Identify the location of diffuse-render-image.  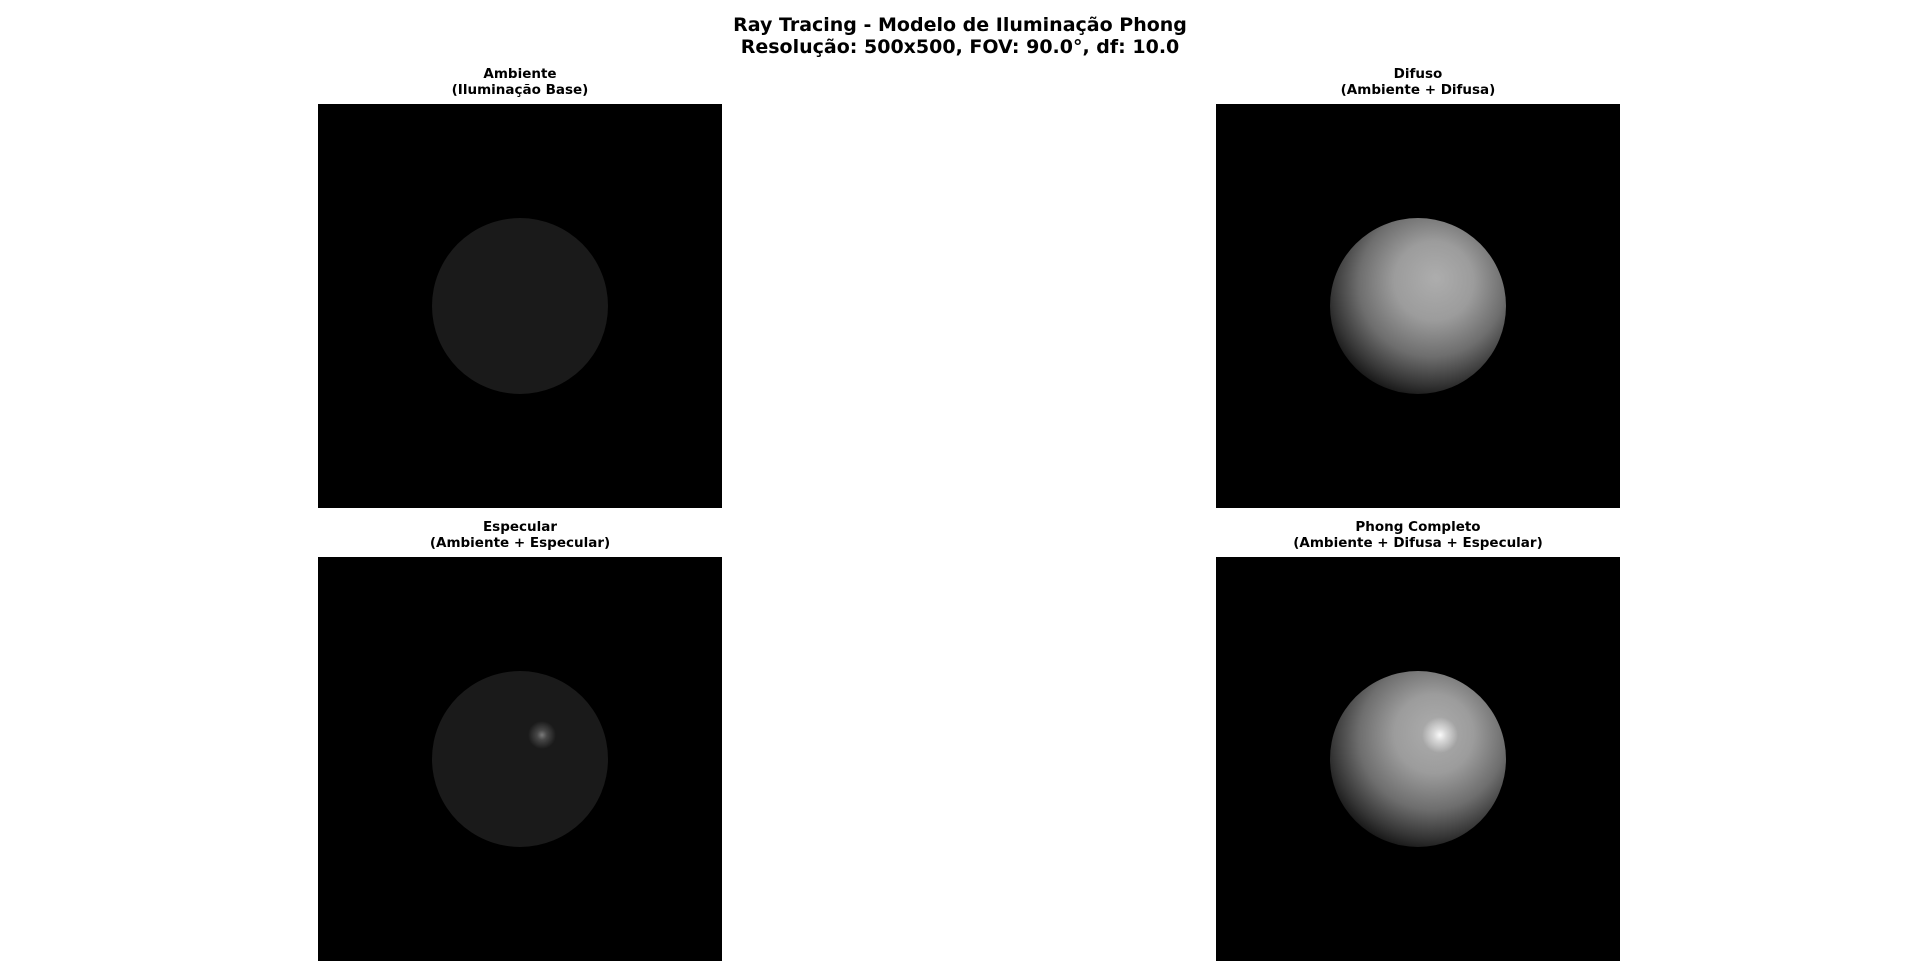
(1418, 306).